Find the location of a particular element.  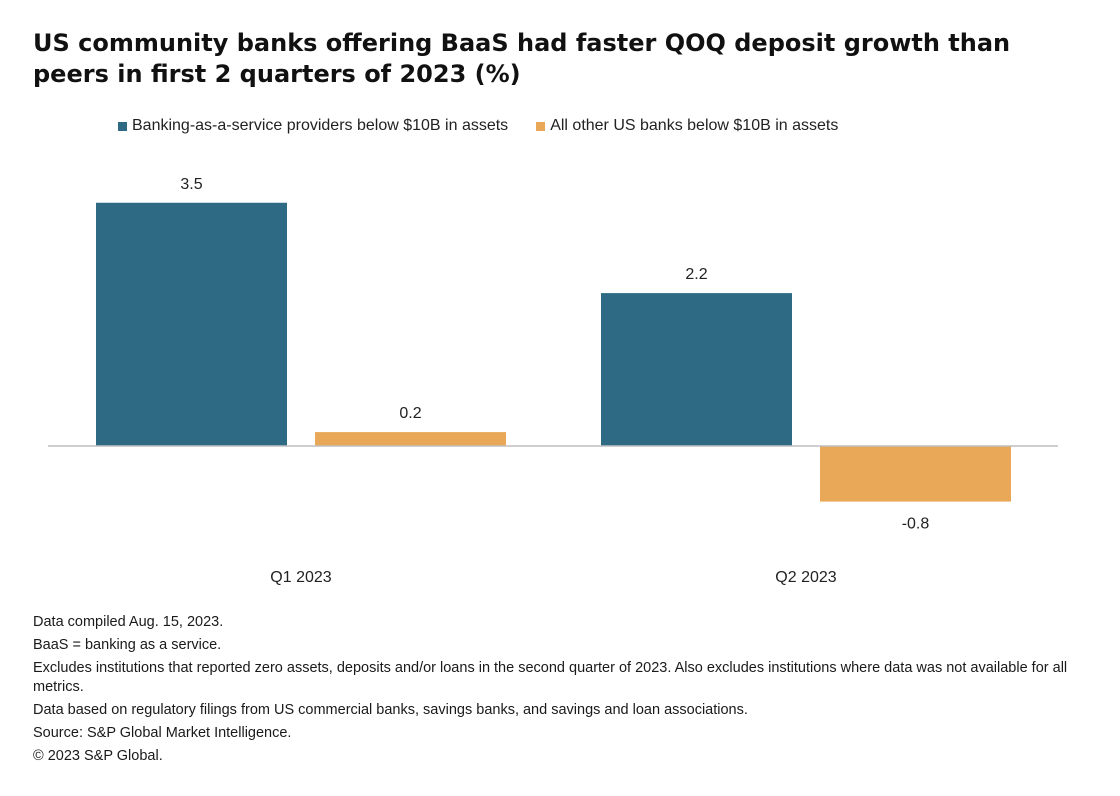

legend-label-other: All other US banks below $10B in assets is located at coordinates (694, 125).